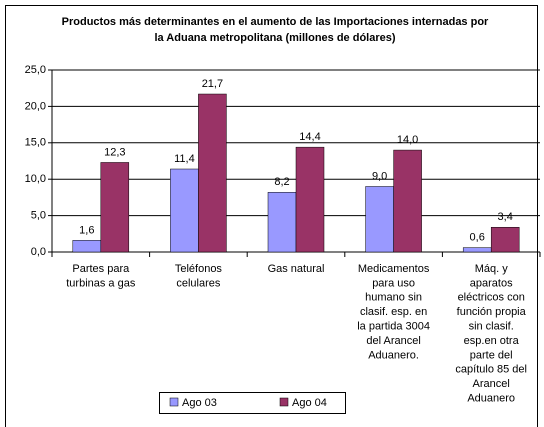  Describe the element at coordinates (198, 283) in the screenshot. I see `x-tick-label: celulares` at that location.